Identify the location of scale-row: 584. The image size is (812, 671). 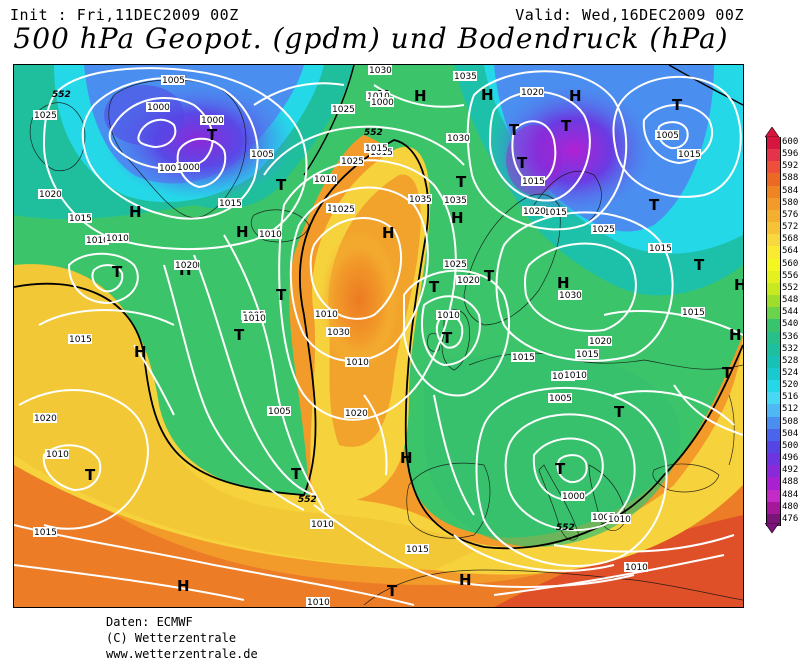
(787, 191).